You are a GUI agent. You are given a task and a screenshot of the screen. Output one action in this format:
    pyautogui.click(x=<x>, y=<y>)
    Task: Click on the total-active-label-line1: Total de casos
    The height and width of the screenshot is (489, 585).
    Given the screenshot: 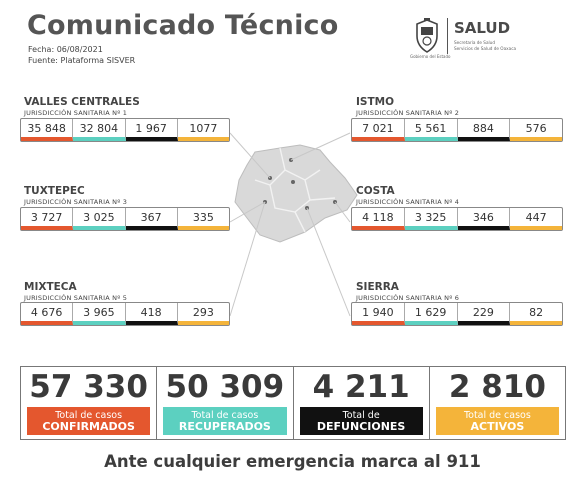 What is the action you would take?
    pyautogui.click(x=497, y=415)
    